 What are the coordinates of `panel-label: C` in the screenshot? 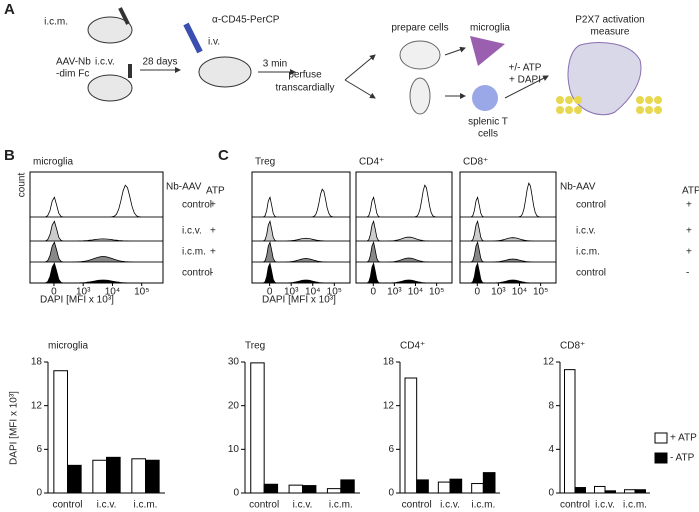 It's located at (223, 155).